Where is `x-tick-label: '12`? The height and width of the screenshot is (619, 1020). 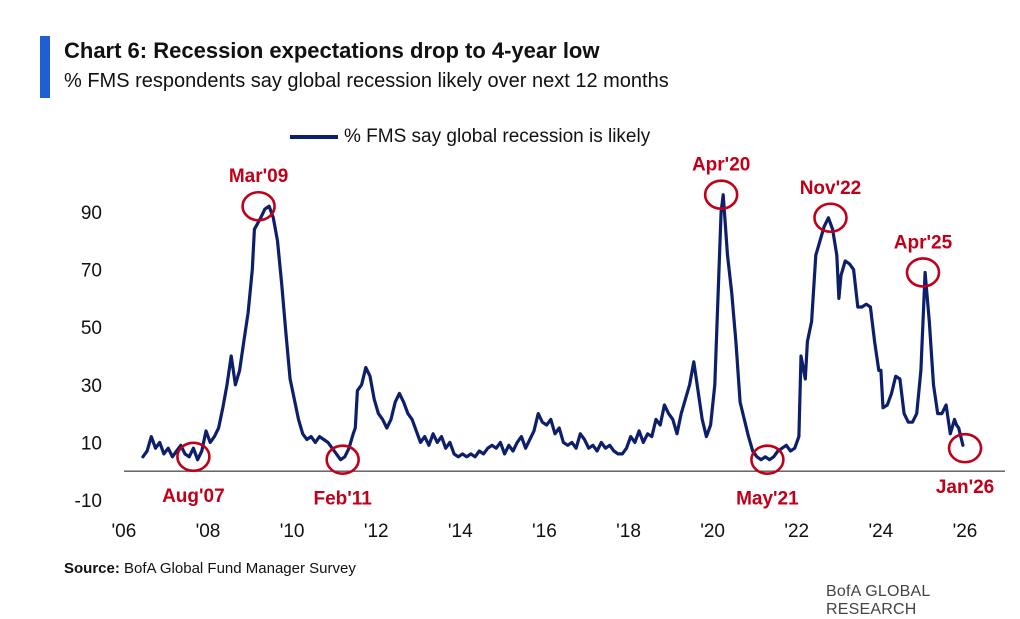
x-tick-label: '12 is located at coordinates (376, 531).